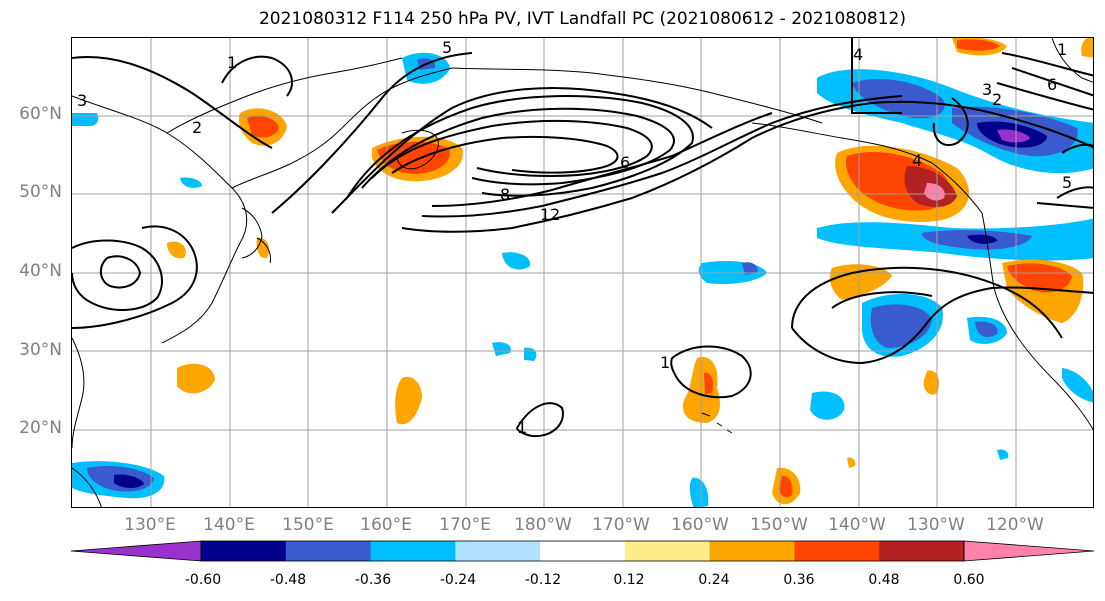 The image size is (1105, 601). Describe the element at coordinates (1029, 551) in the screenshot. I see `colorbar-extend-max` at that location.